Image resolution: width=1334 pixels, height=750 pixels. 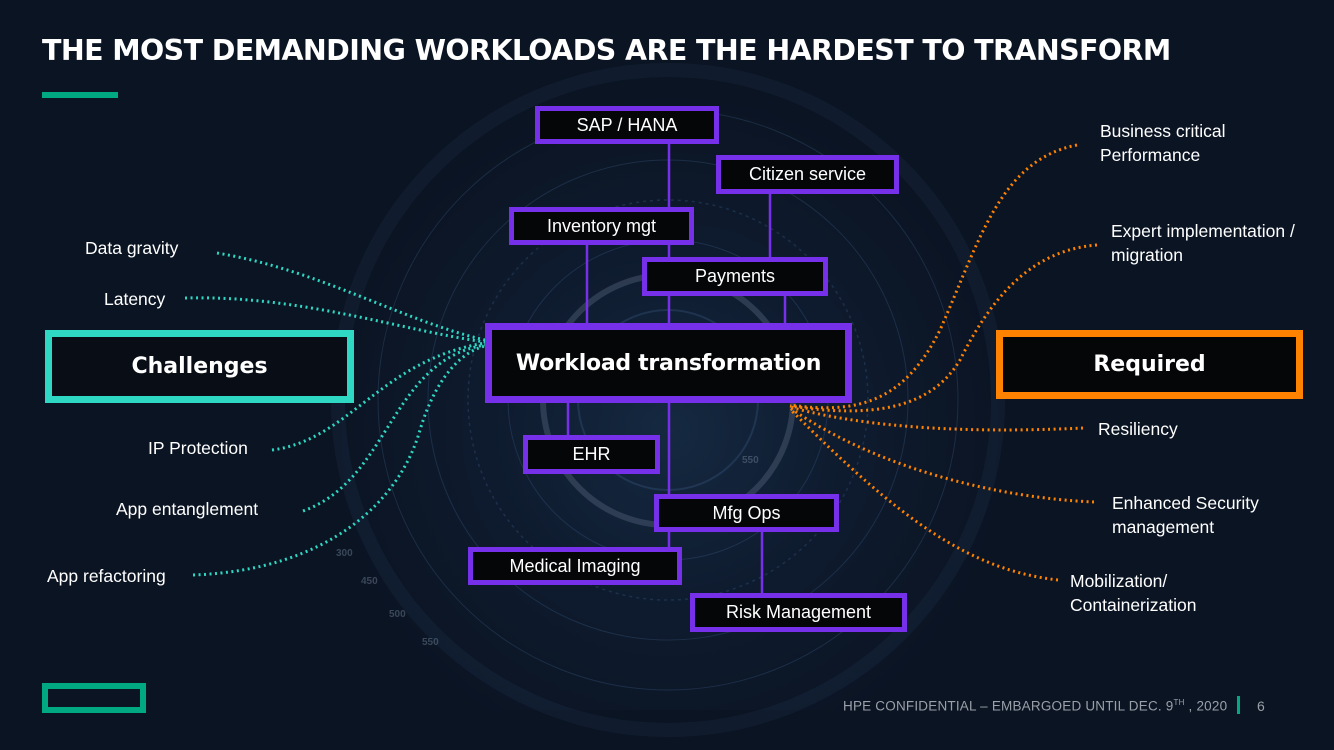 What do you see at coordinates (1150, 155) in the screenshot?
I see `label-line: Performance` at bounding box center [1150, 155].